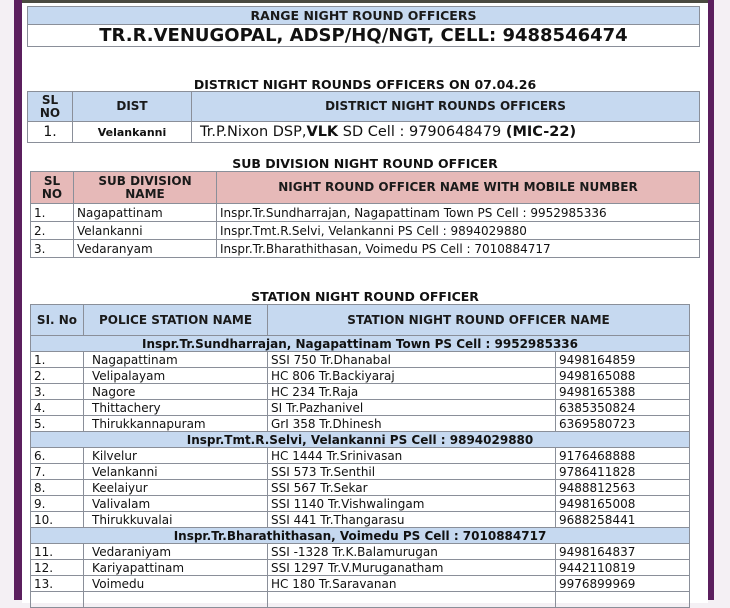 This screenshot has width=730, height=608. What do you see at coordinates (445, 106) in the screenshot?
I see `col-officers: DISTRICT NIGHT ROUNDS OFFICERS` at bounding box center [445, 106].